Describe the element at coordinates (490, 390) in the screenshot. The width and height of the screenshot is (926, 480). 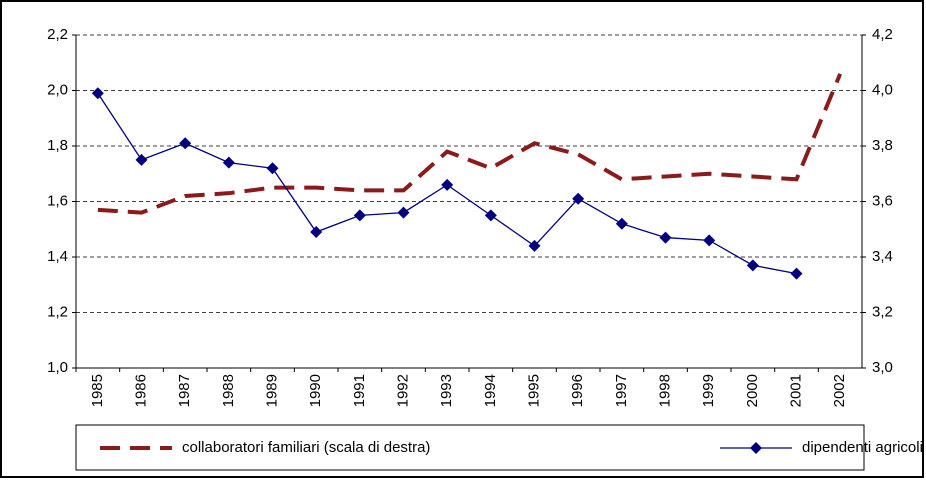
I see `x-tick-label: 1994` at that location.